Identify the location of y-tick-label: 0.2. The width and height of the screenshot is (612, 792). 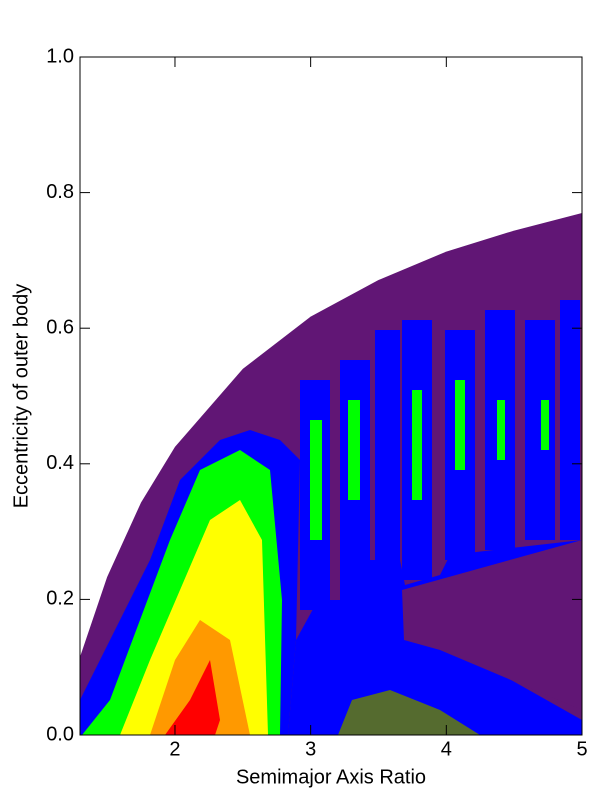
(60, 599).